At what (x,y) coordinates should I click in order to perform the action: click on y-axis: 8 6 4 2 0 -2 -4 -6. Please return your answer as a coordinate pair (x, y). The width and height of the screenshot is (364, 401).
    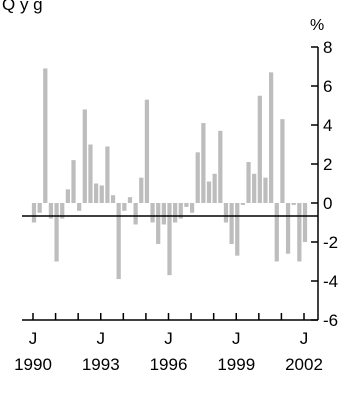
    Looking at the image, I should click on (324, 184).